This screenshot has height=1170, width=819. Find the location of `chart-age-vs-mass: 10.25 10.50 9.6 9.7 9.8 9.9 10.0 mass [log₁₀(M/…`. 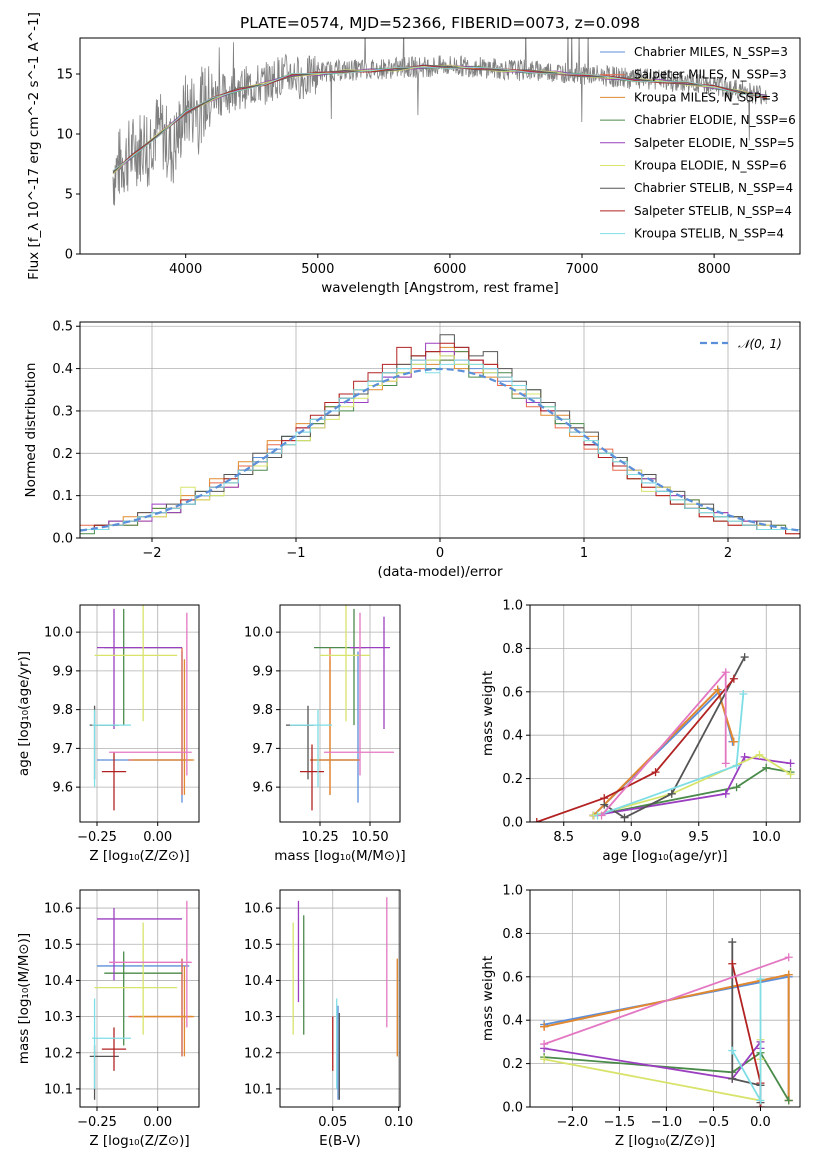

chart-age-vs-mass: 10.25 10.50 9.6 9.7 9.8 9.9 10.0 mass [log₁₀(M/… is located at coordinates (325, 734).